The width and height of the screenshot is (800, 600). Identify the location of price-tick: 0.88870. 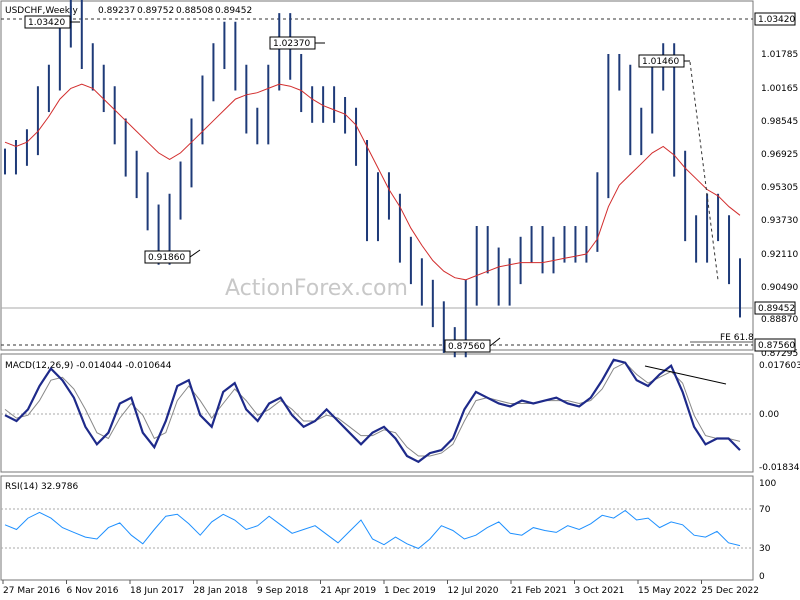
(779, 320).